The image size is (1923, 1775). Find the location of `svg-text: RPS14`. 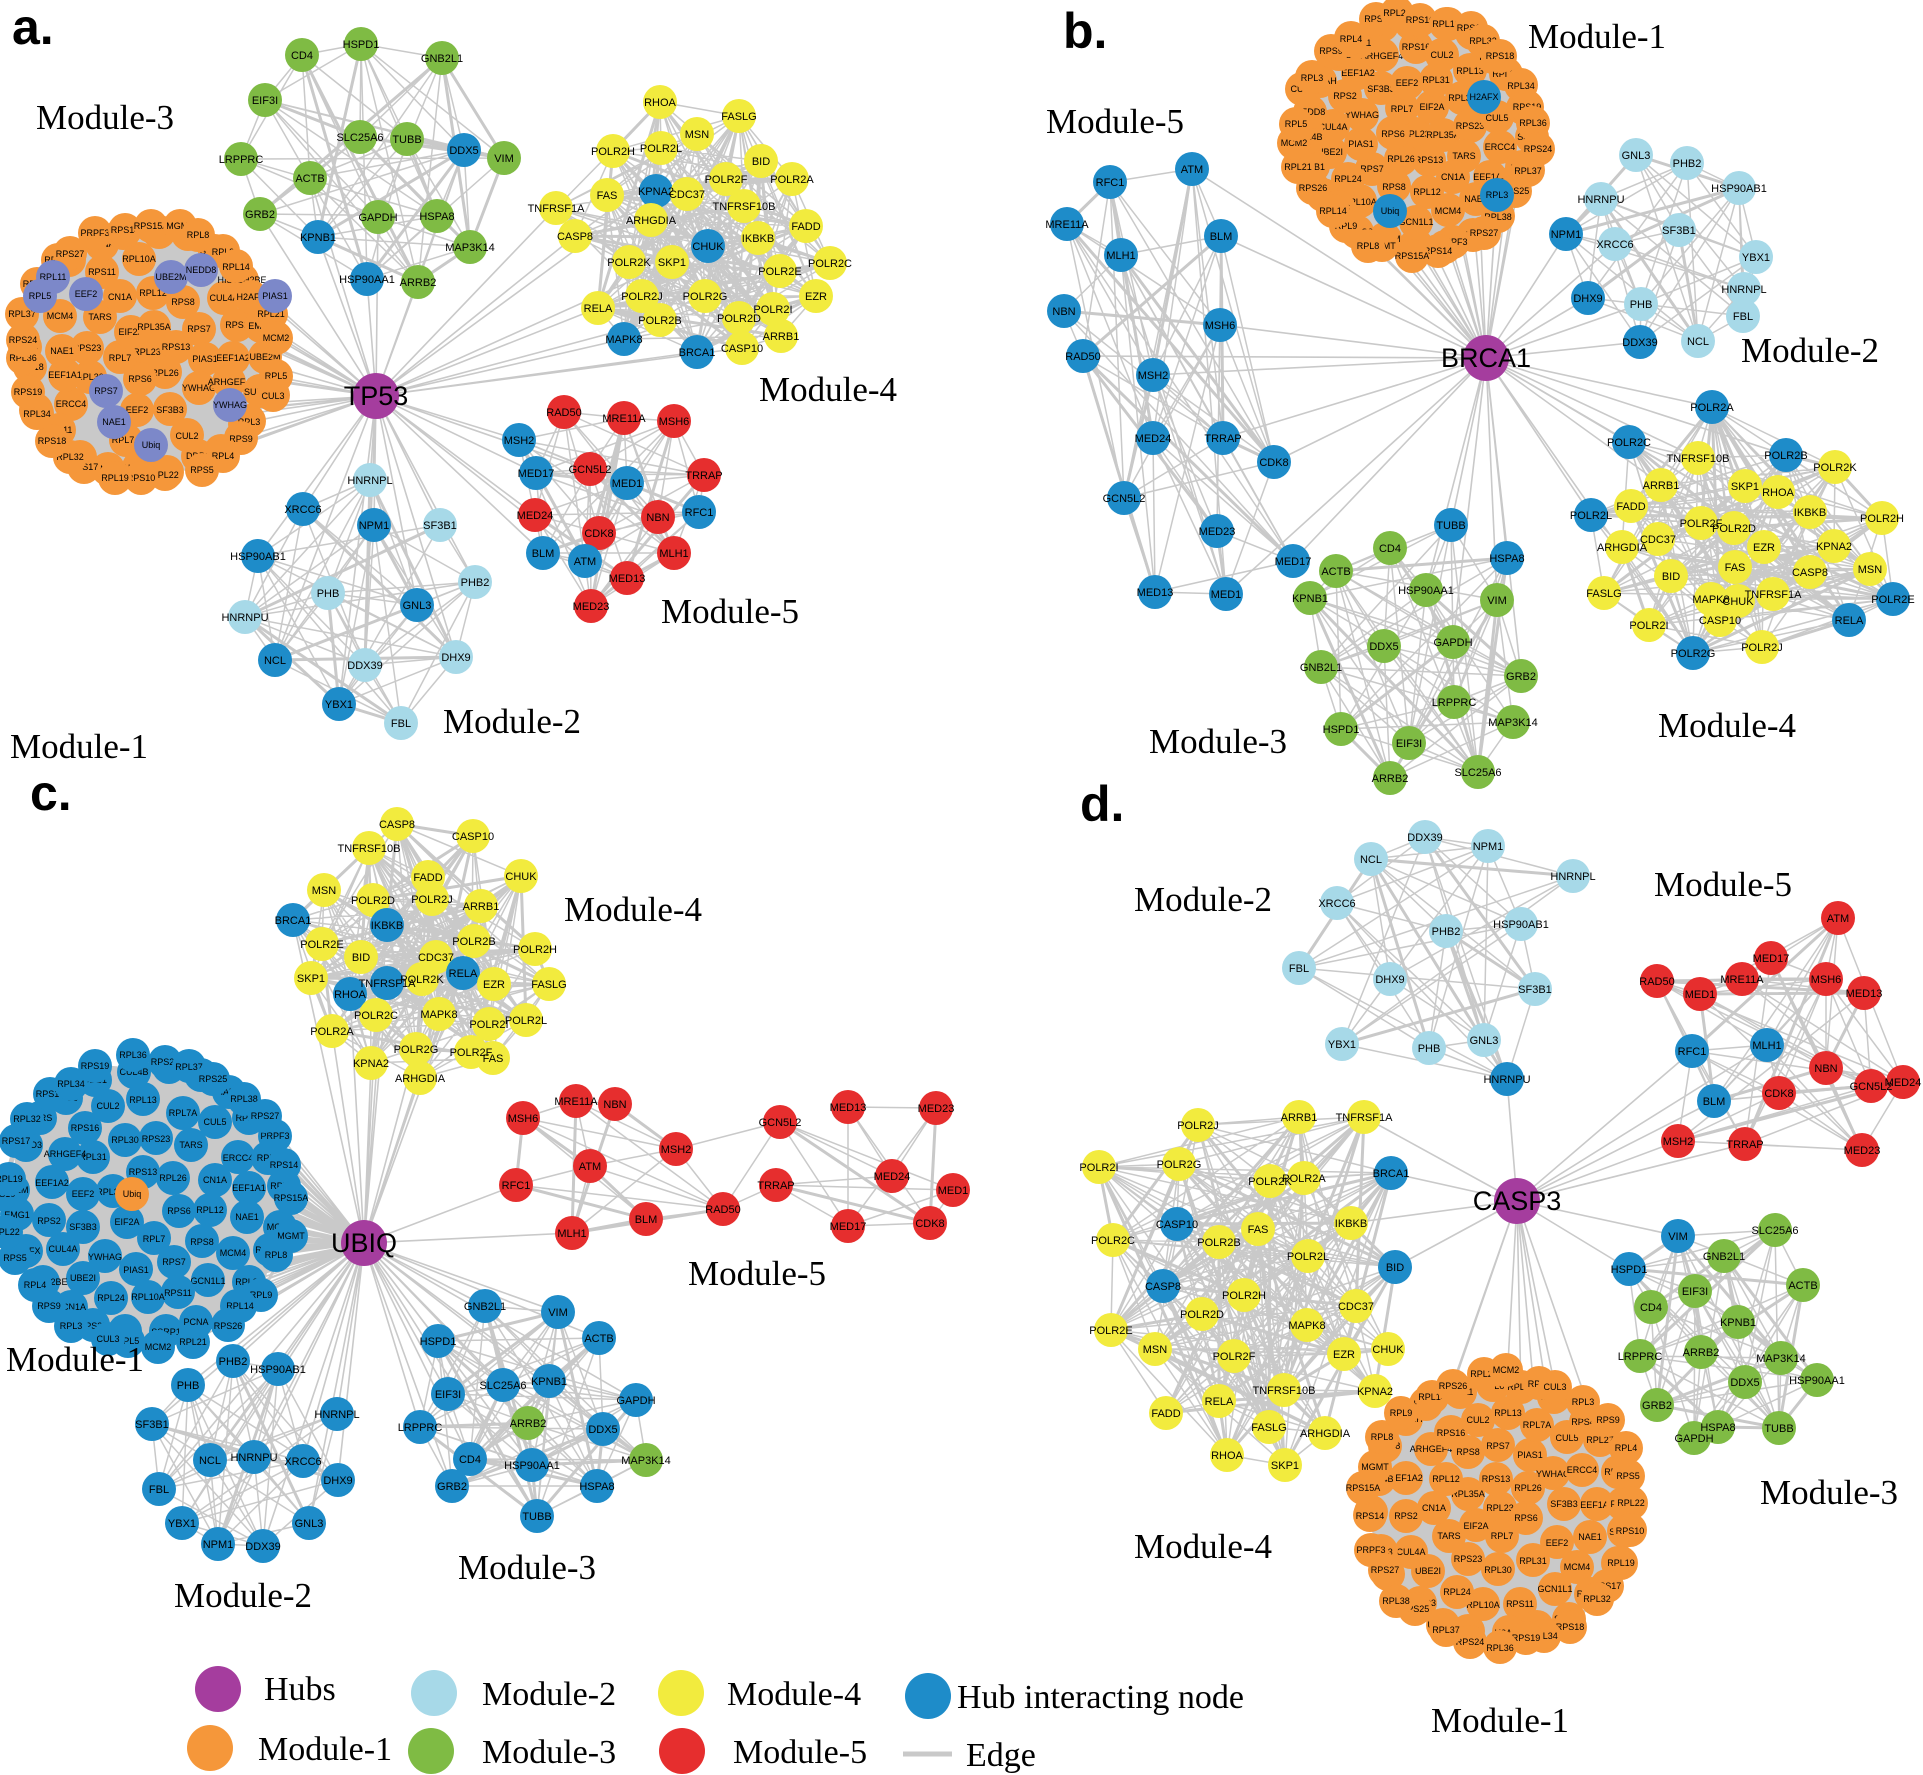

svg-text: RPS14 is located at coordinates (1370, 1516).